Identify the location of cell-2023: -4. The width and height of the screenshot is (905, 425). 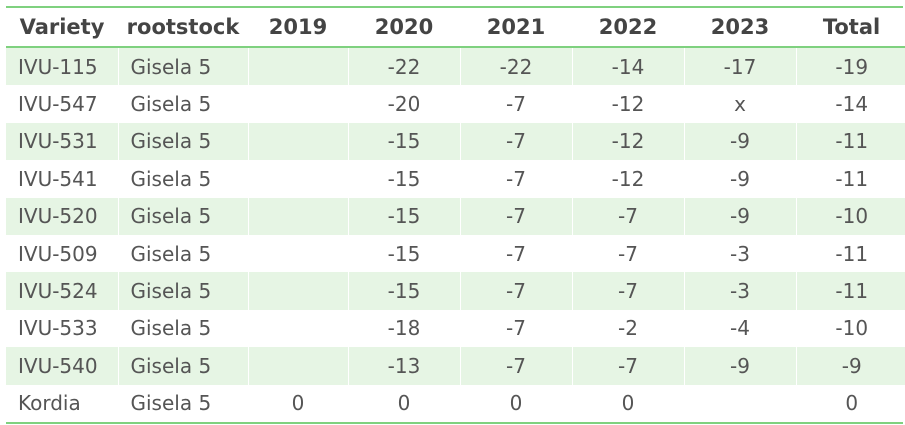
(739, 328).